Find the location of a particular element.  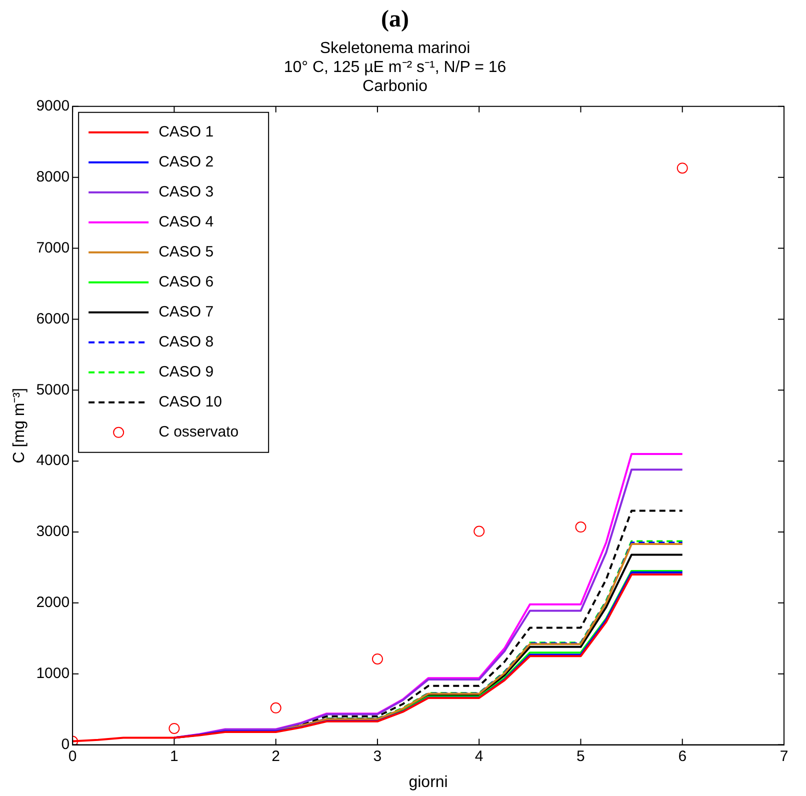

y-tick-label: 3000 is located at coordinates (53, 531).